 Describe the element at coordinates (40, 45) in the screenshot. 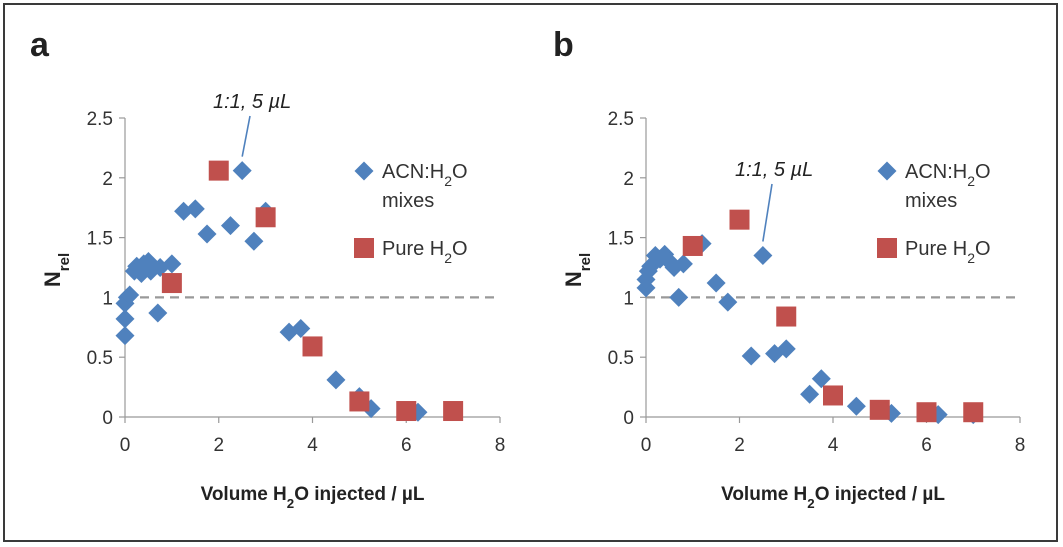

I see `panel-label: a` at that location.